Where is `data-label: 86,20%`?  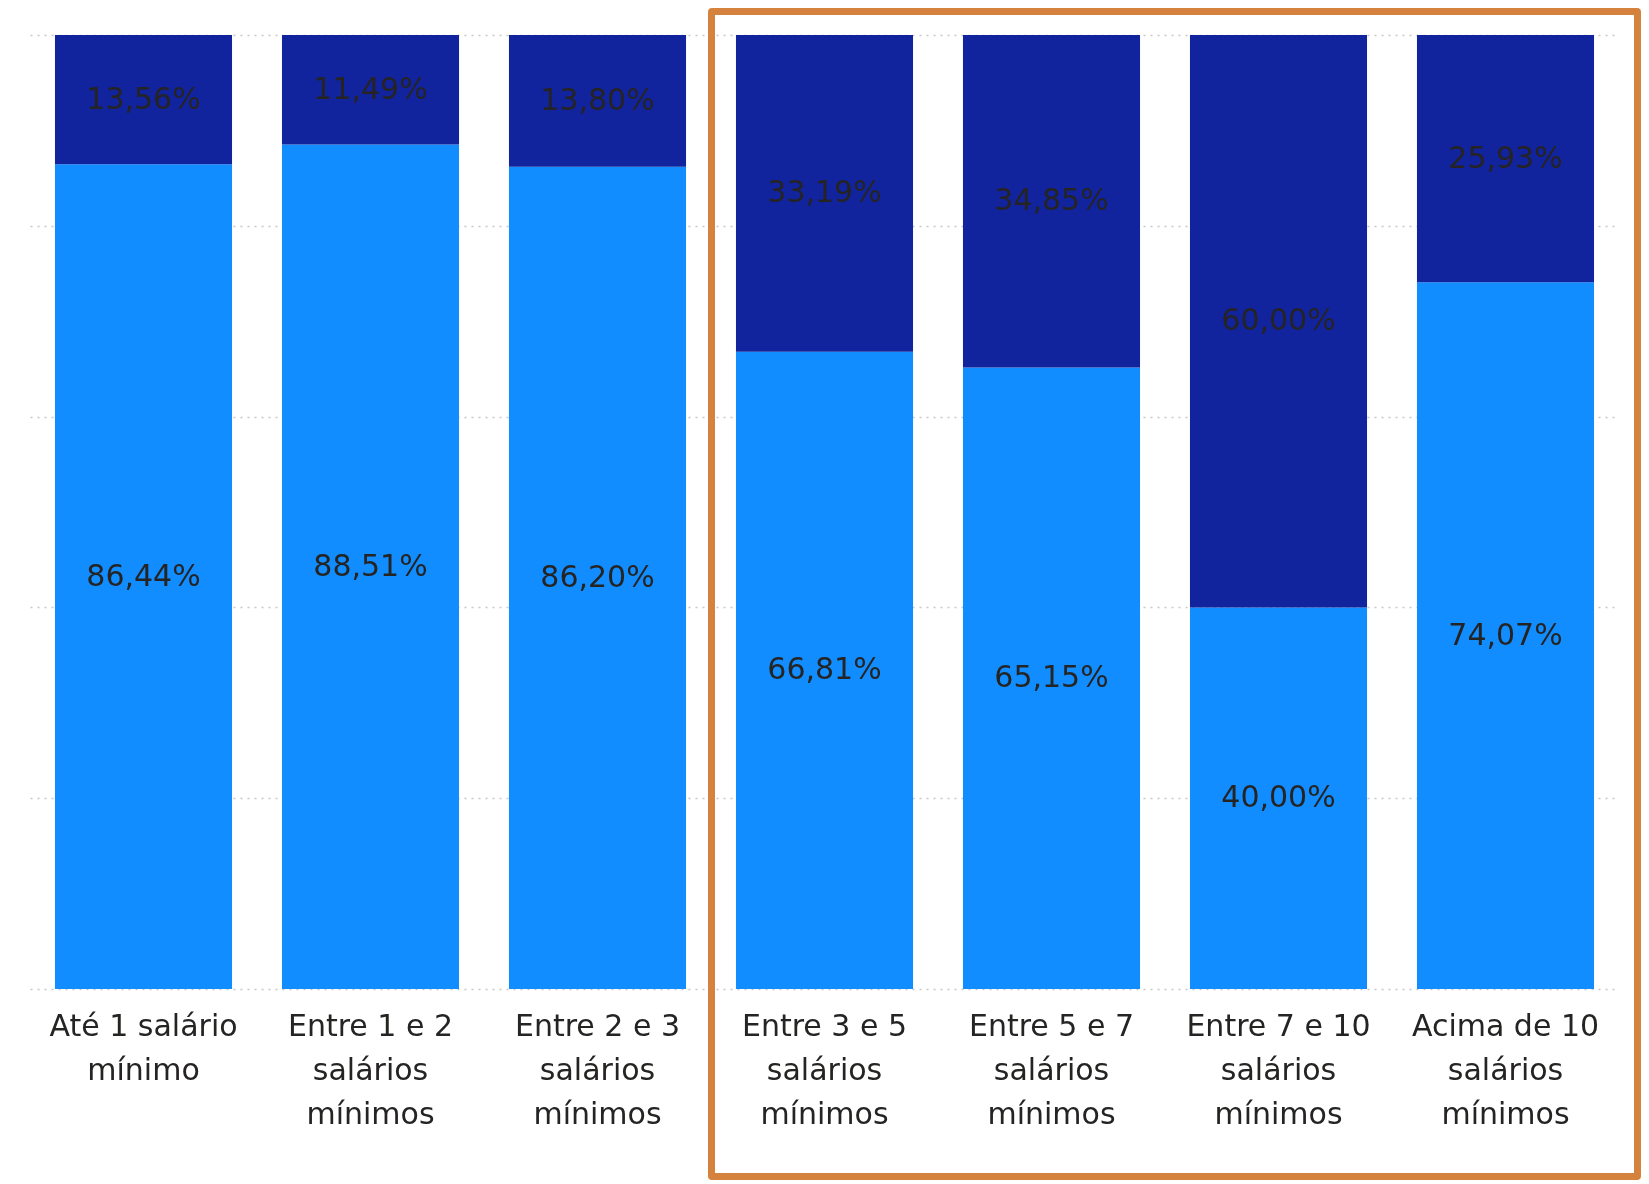
data-label: 86,20% is located at coordinates (597, 576).